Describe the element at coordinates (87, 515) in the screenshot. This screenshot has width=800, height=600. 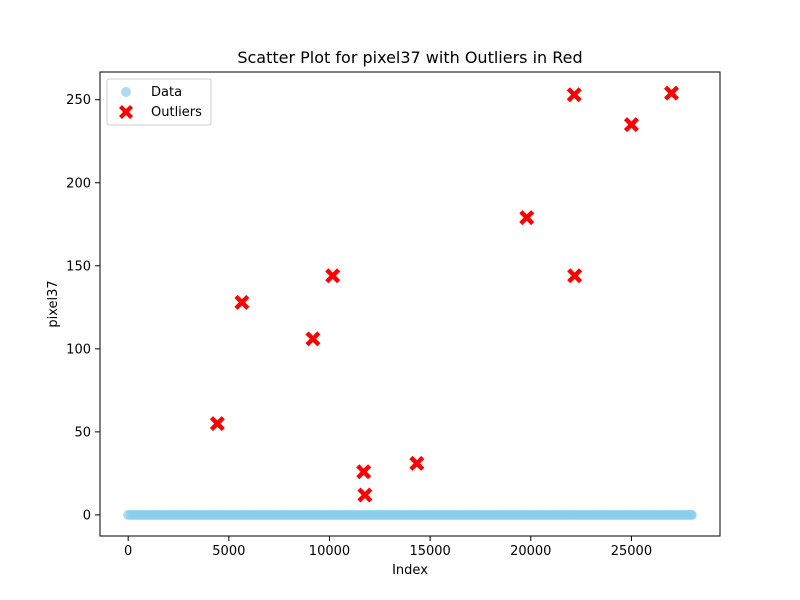
I see `y-tick-label: 0` at that location.